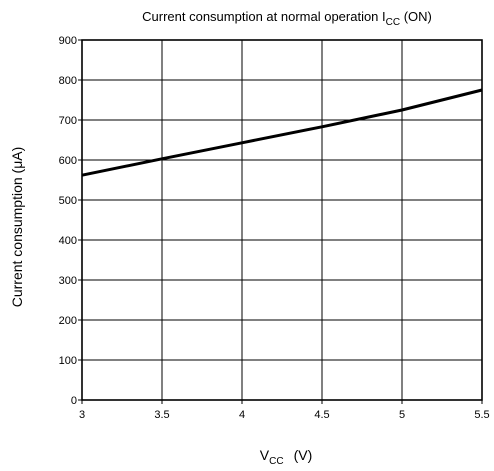  What do you see at coordinates (70, 221) in the screenshot?
I see `y-axis-ticks: 0 100 200 300 400 500 600 700 800 900` at bounding box center [70, 221].